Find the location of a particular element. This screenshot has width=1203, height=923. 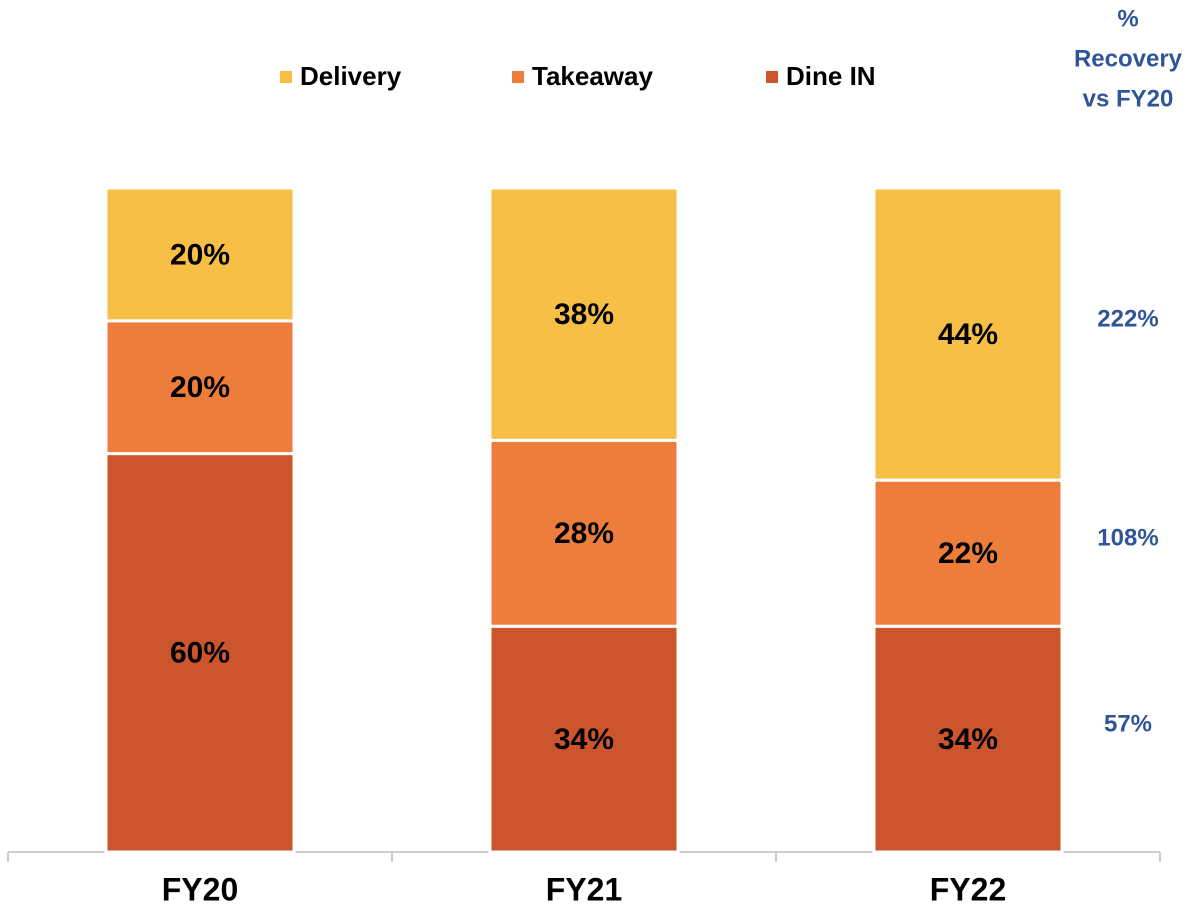

data-label: 28% is located at coordinates (584, 533).